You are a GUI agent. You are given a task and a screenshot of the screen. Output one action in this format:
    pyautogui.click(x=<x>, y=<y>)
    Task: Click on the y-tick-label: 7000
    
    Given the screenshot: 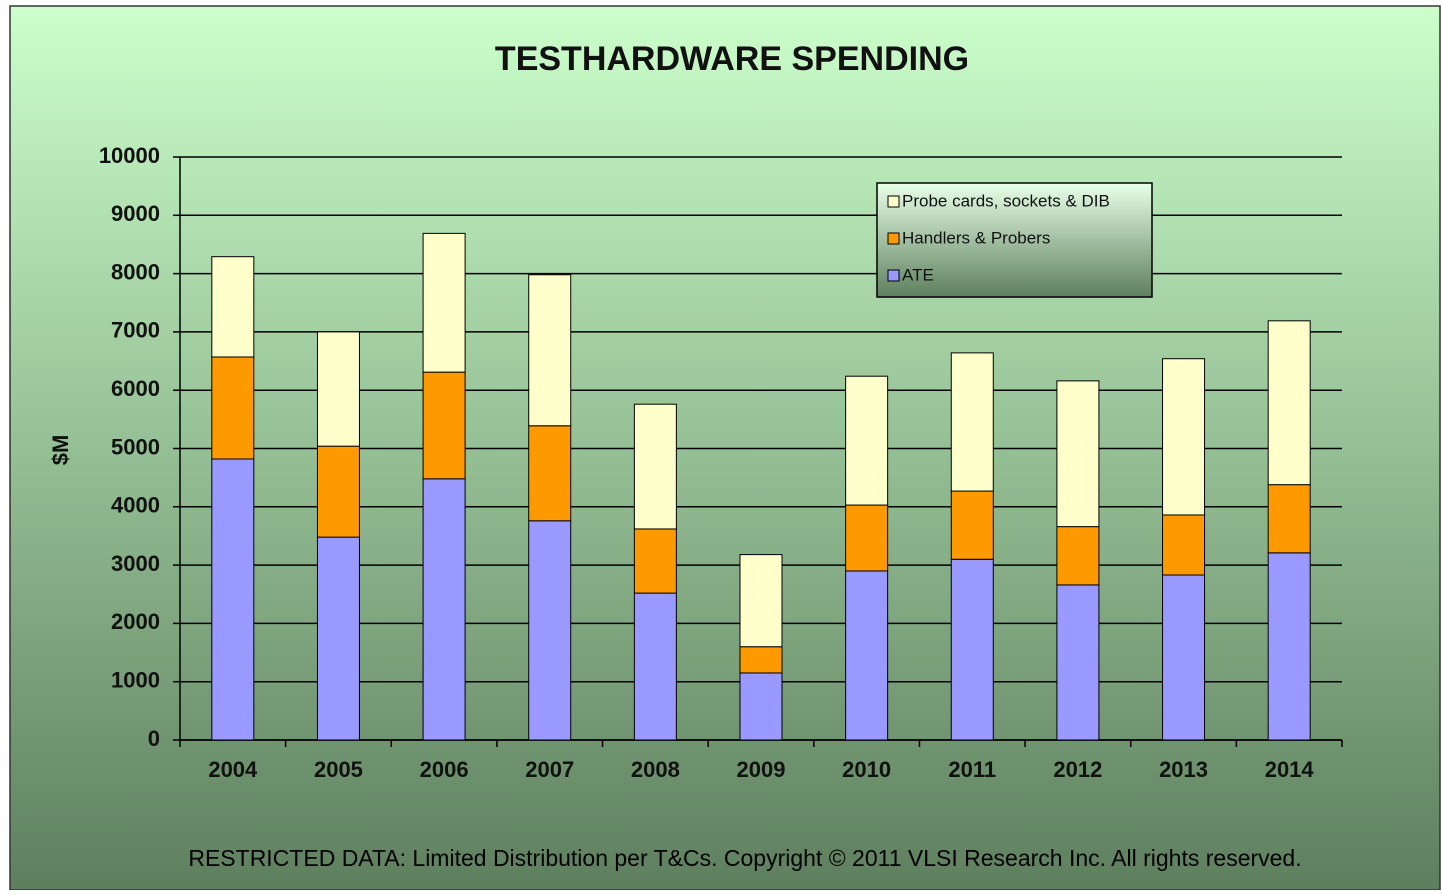 What is the action you would take?
    pyautogui.click(x=135, y=330)
    